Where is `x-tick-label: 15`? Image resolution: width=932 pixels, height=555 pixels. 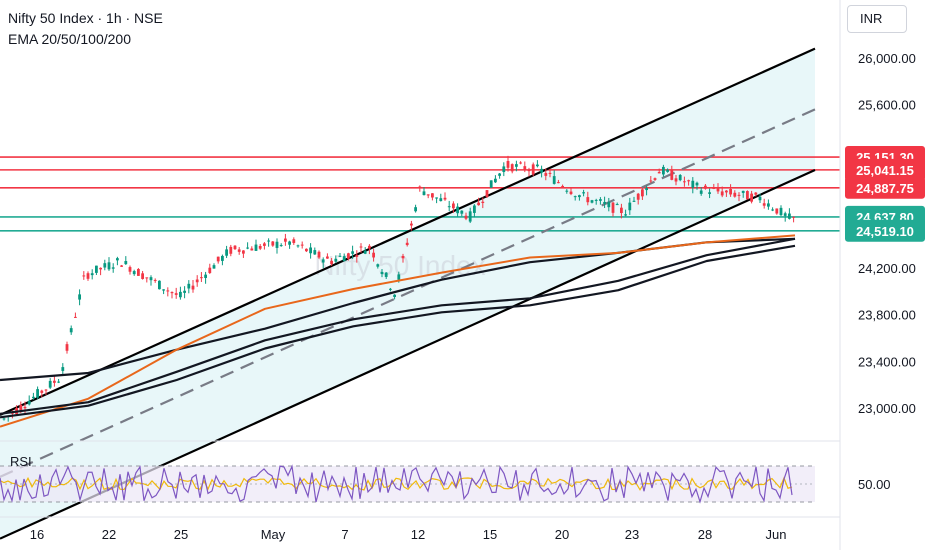 x-tick-label: 15 is located at coordinates (490, 534).